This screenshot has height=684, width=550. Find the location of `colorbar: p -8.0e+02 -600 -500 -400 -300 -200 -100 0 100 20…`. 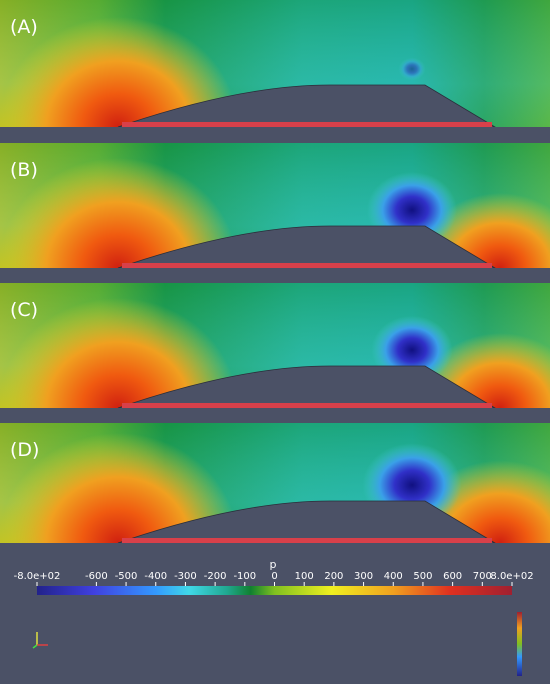

colorbar: p -8.0e+02 -600 -500 -400 -300 -200 -100 0 100 20… is located at coordinates (274, 576).